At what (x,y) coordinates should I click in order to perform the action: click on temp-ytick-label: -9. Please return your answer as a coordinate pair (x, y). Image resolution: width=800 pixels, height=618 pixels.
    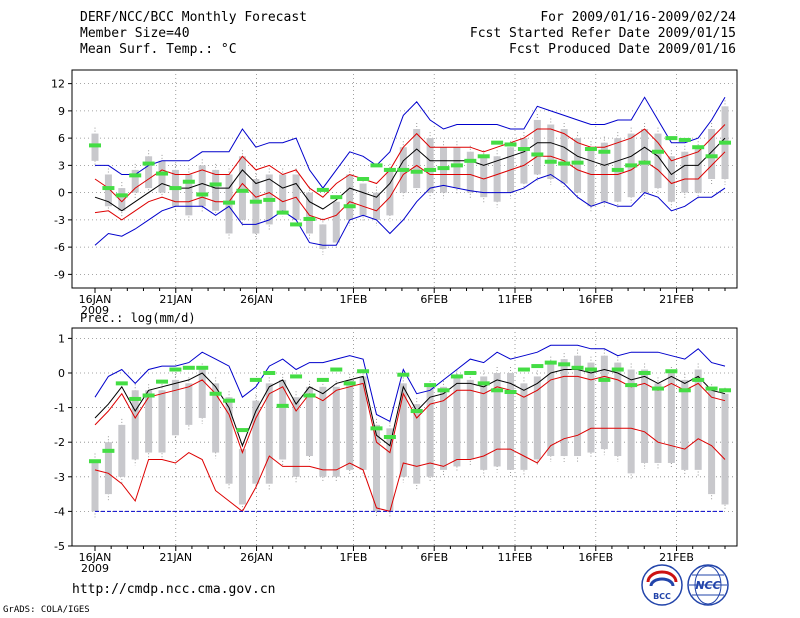
    Looking at the image, I should click on (59, 274).